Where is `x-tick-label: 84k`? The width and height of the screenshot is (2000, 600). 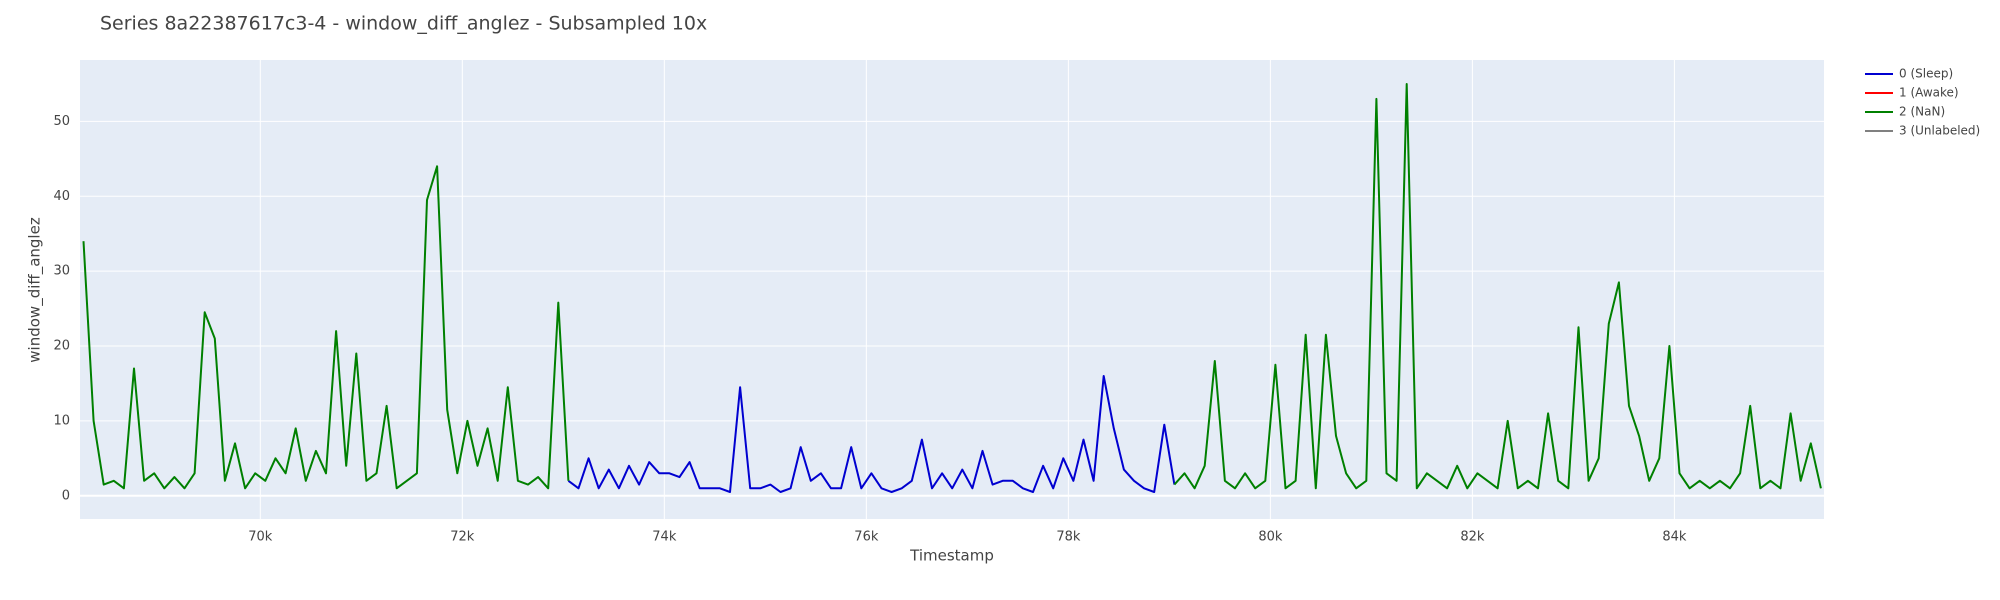 x-tick-label: 84k is located at coordinates (1674, 537).